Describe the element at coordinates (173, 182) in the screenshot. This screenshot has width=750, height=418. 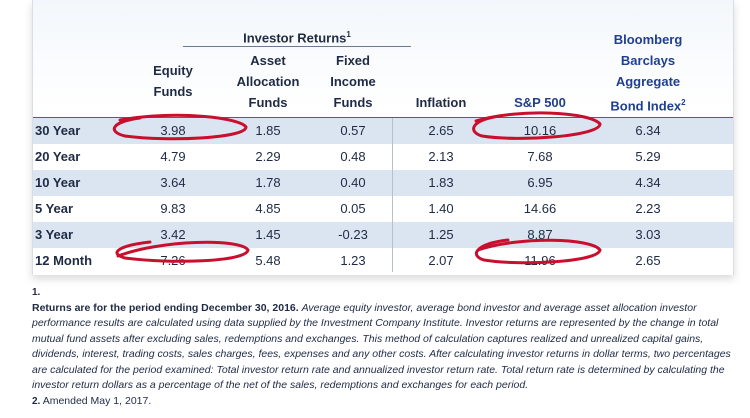
I see `equity-value: 3.64` at that location.